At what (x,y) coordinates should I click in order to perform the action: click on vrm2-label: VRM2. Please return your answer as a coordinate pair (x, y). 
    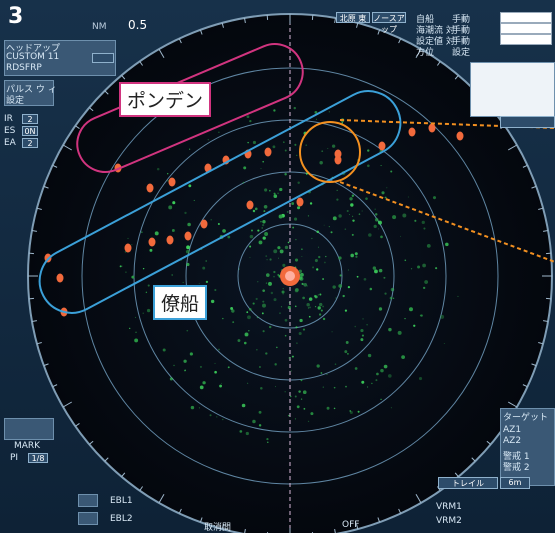
    Looking at the image, I should click on (449, 521).